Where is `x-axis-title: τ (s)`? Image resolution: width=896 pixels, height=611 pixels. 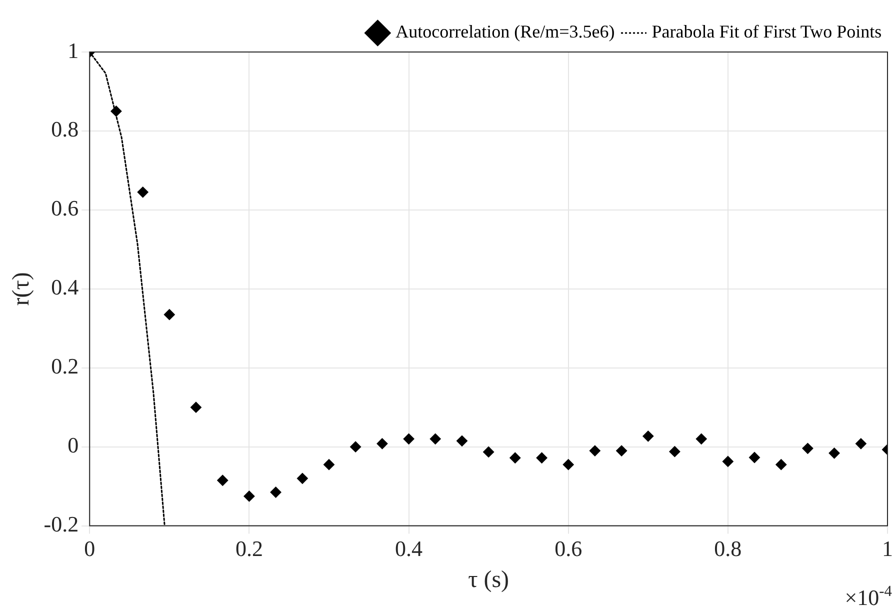
x-axis-title: τ (s) is located at coordinates (489, 579).